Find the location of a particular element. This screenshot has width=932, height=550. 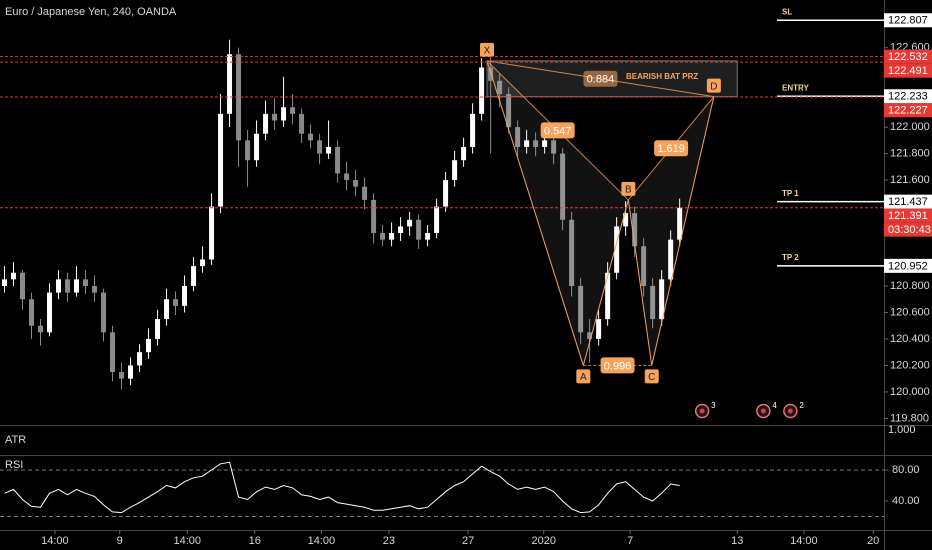

atr-label: ATR is located at coordinates (15, 440).